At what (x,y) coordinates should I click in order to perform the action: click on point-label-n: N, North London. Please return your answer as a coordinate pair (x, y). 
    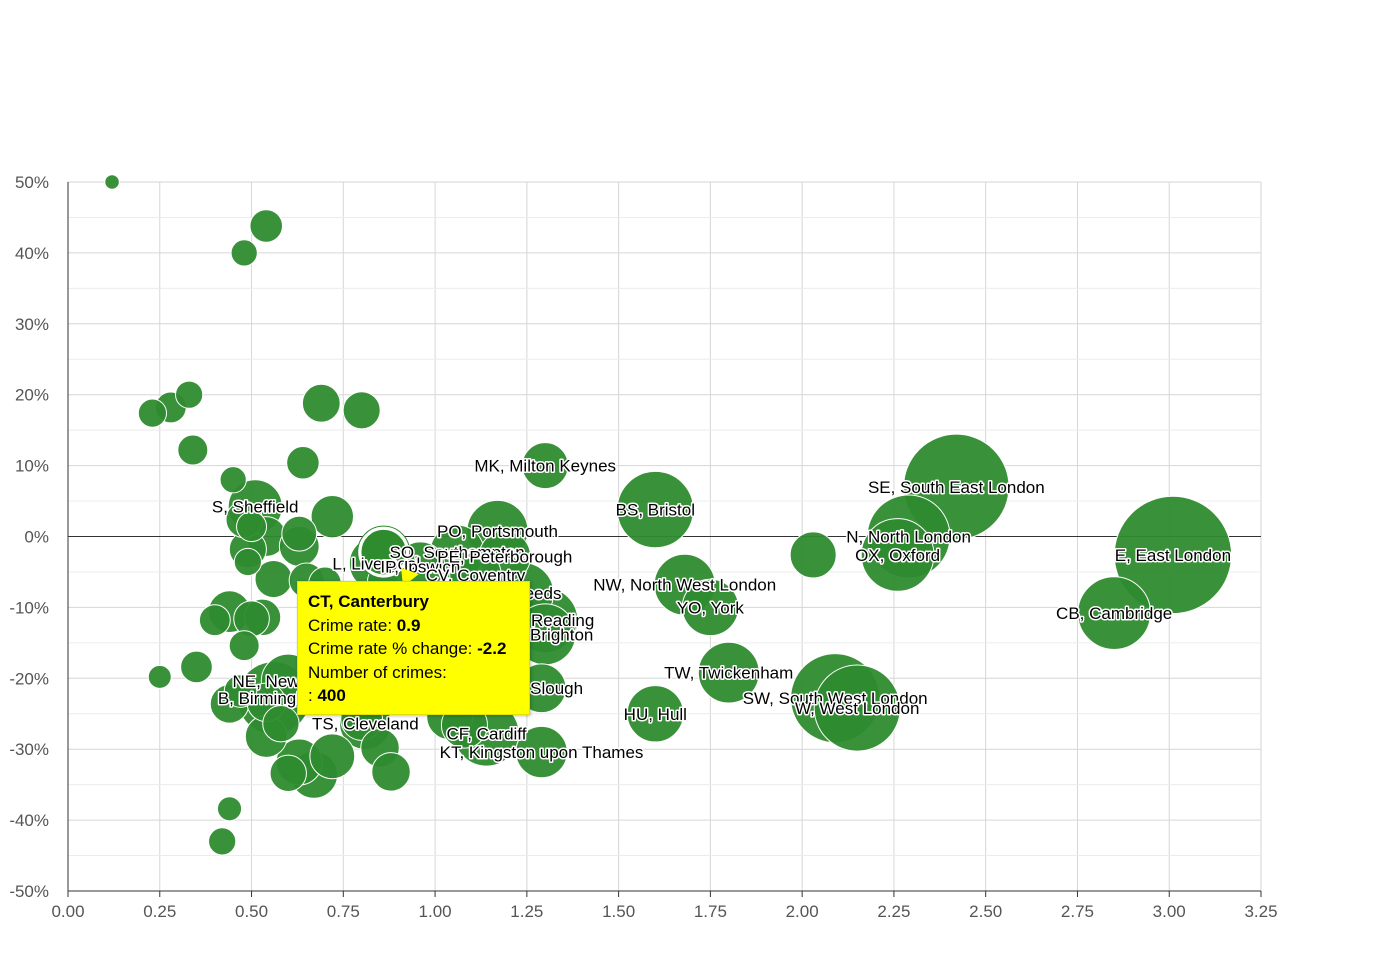
    Looking at the image, I should click on (908, 537).